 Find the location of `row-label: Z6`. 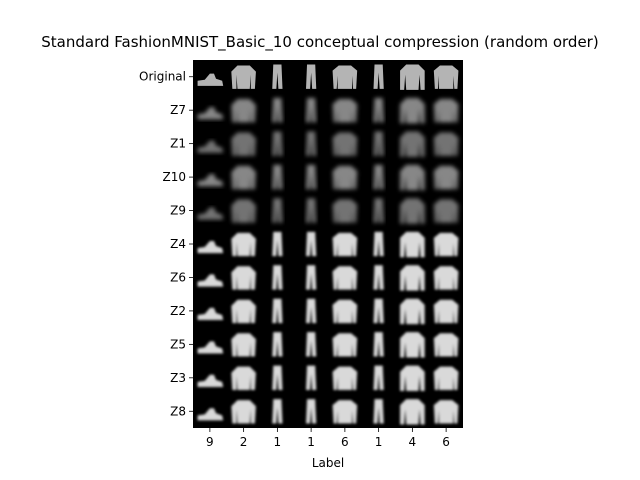

row-label: Z6 is located at coordinates (178, 277).